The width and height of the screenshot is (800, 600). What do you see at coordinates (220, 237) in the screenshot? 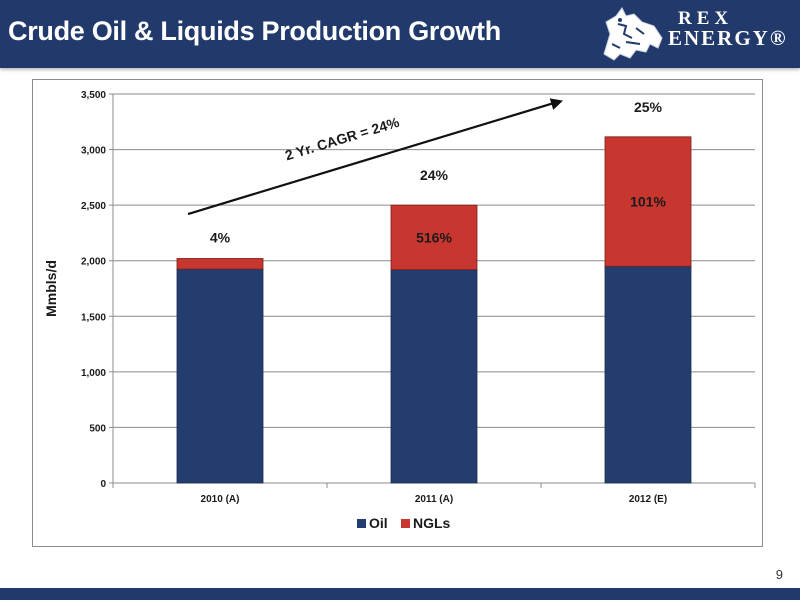
I see `ngl-growth-label: 4%` at bounding box center [220, 237].